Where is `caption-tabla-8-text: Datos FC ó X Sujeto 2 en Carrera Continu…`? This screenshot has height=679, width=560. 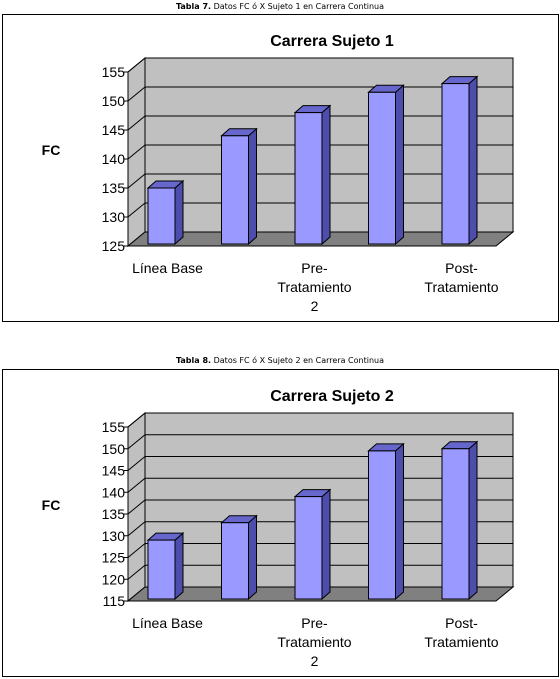 caption-tabla-8-text: Datos FC ó X Sujeto 2 en Carrera Continu… is located at coordinates (298, 360).